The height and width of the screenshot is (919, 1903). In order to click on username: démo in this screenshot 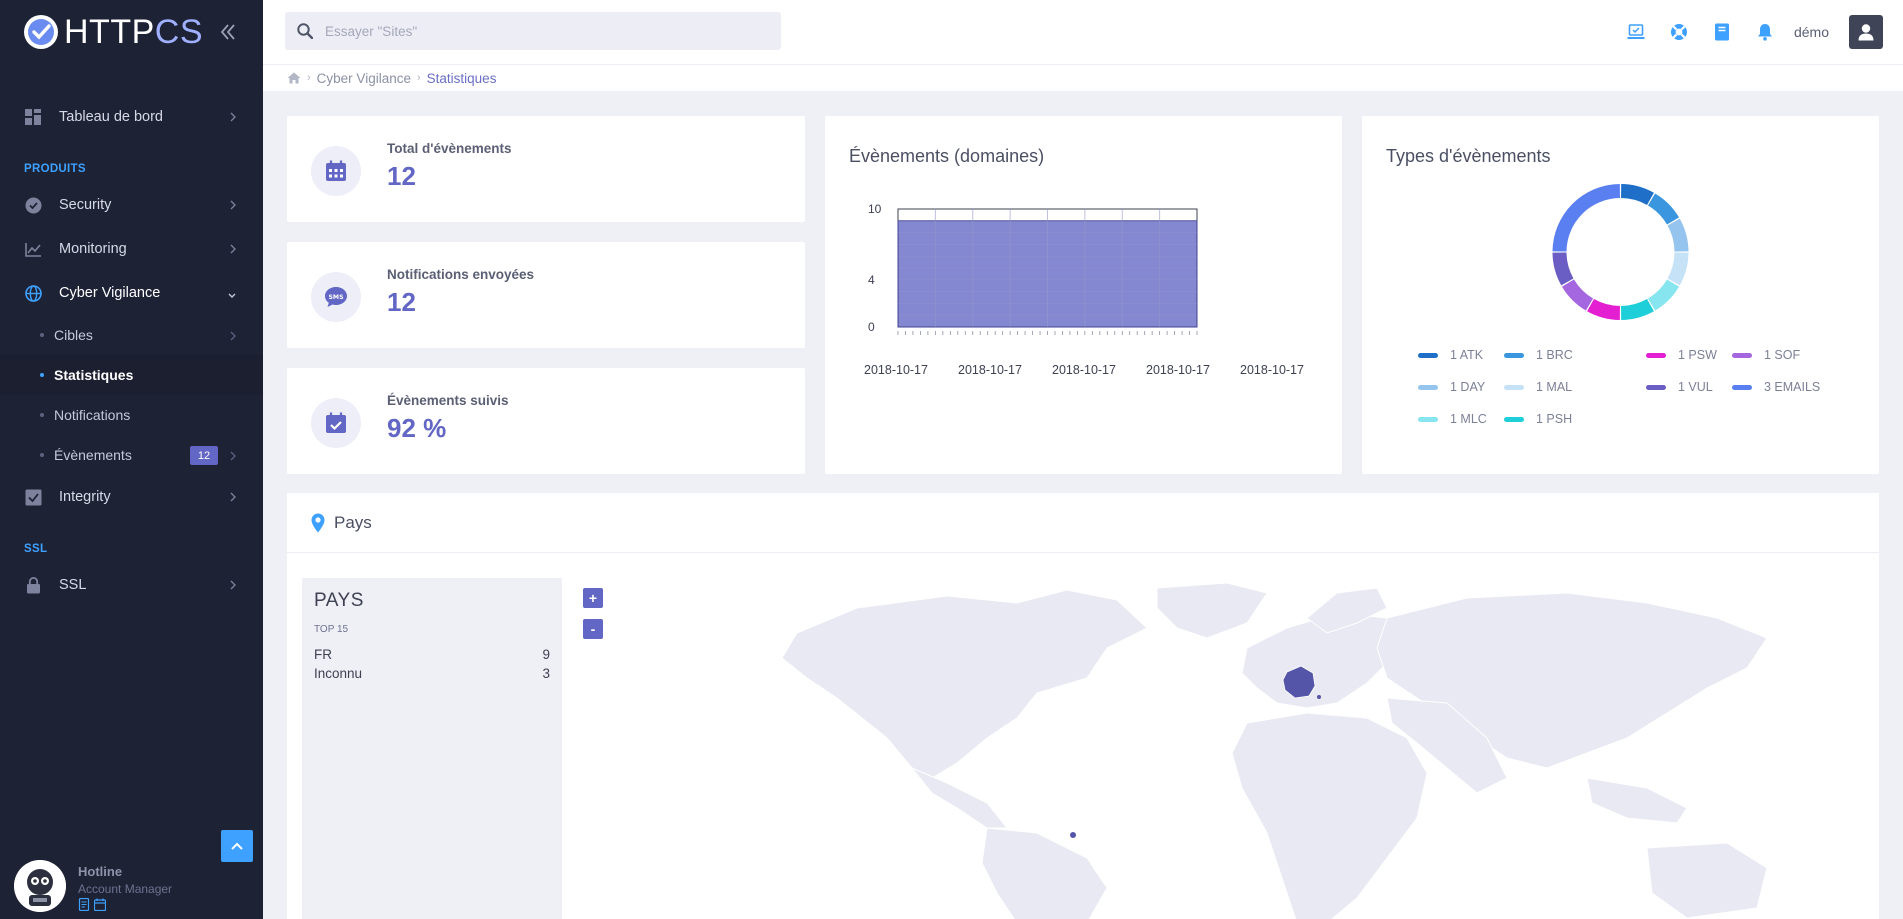, I will do `click(1811, 32)`.